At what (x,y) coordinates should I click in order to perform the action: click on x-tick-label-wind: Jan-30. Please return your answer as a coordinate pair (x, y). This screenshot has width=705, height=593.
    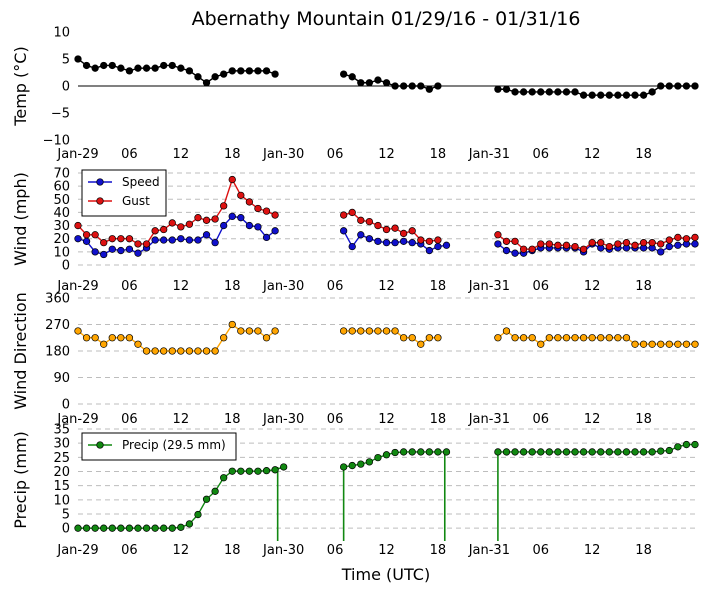
    Looking at the image, I should click on (283, 286).